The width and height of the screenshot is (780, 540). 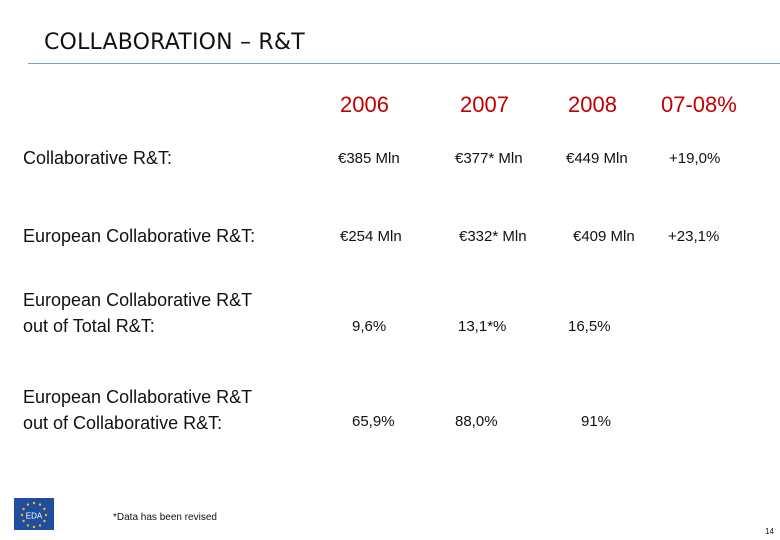 What do you see at coordinates (589, 326) in the screenshot?
I see `cell-r3-2008: 16,5%` at bounding box center [589, 326].